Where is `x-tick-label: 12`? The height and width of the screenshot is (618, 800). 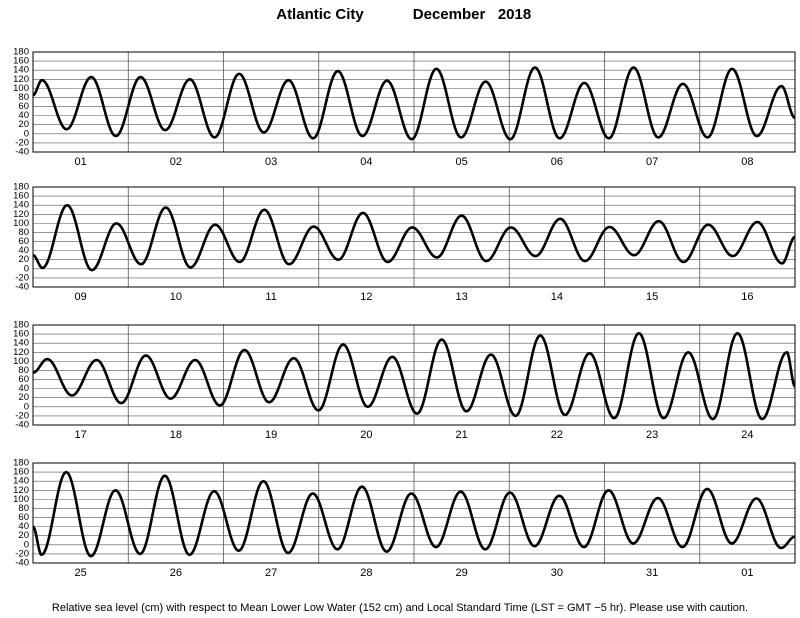
x-tick-label: 12 is located at coordinates (366, 297).